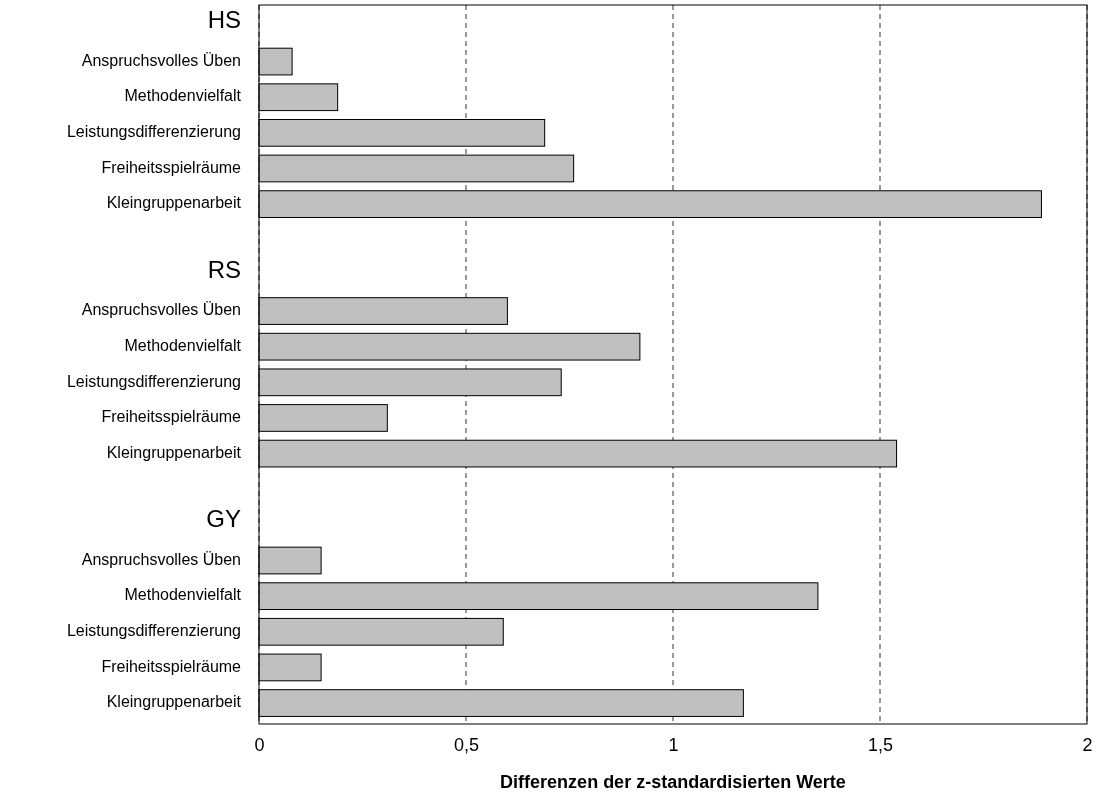 The width and height of the screenshot is (1101, 804). What do you see at coordinates (673, 782) in the screenshot?
I see `x-axis-title: Differenzen der z-standardisierten Werte` at bounding box center [673, 782].